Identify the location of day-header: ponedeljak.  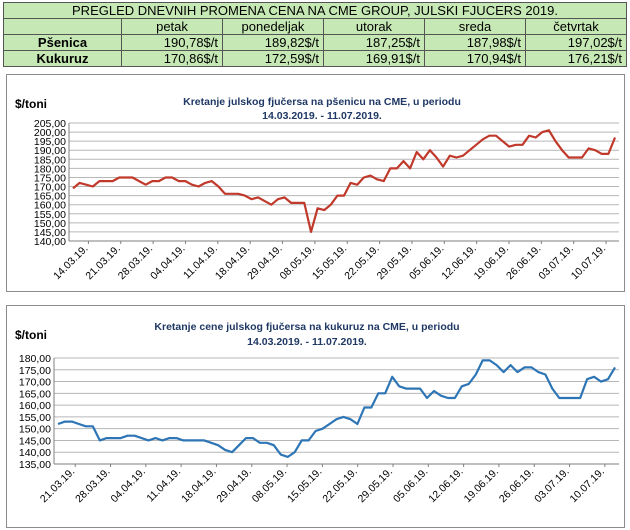
(273, 26).